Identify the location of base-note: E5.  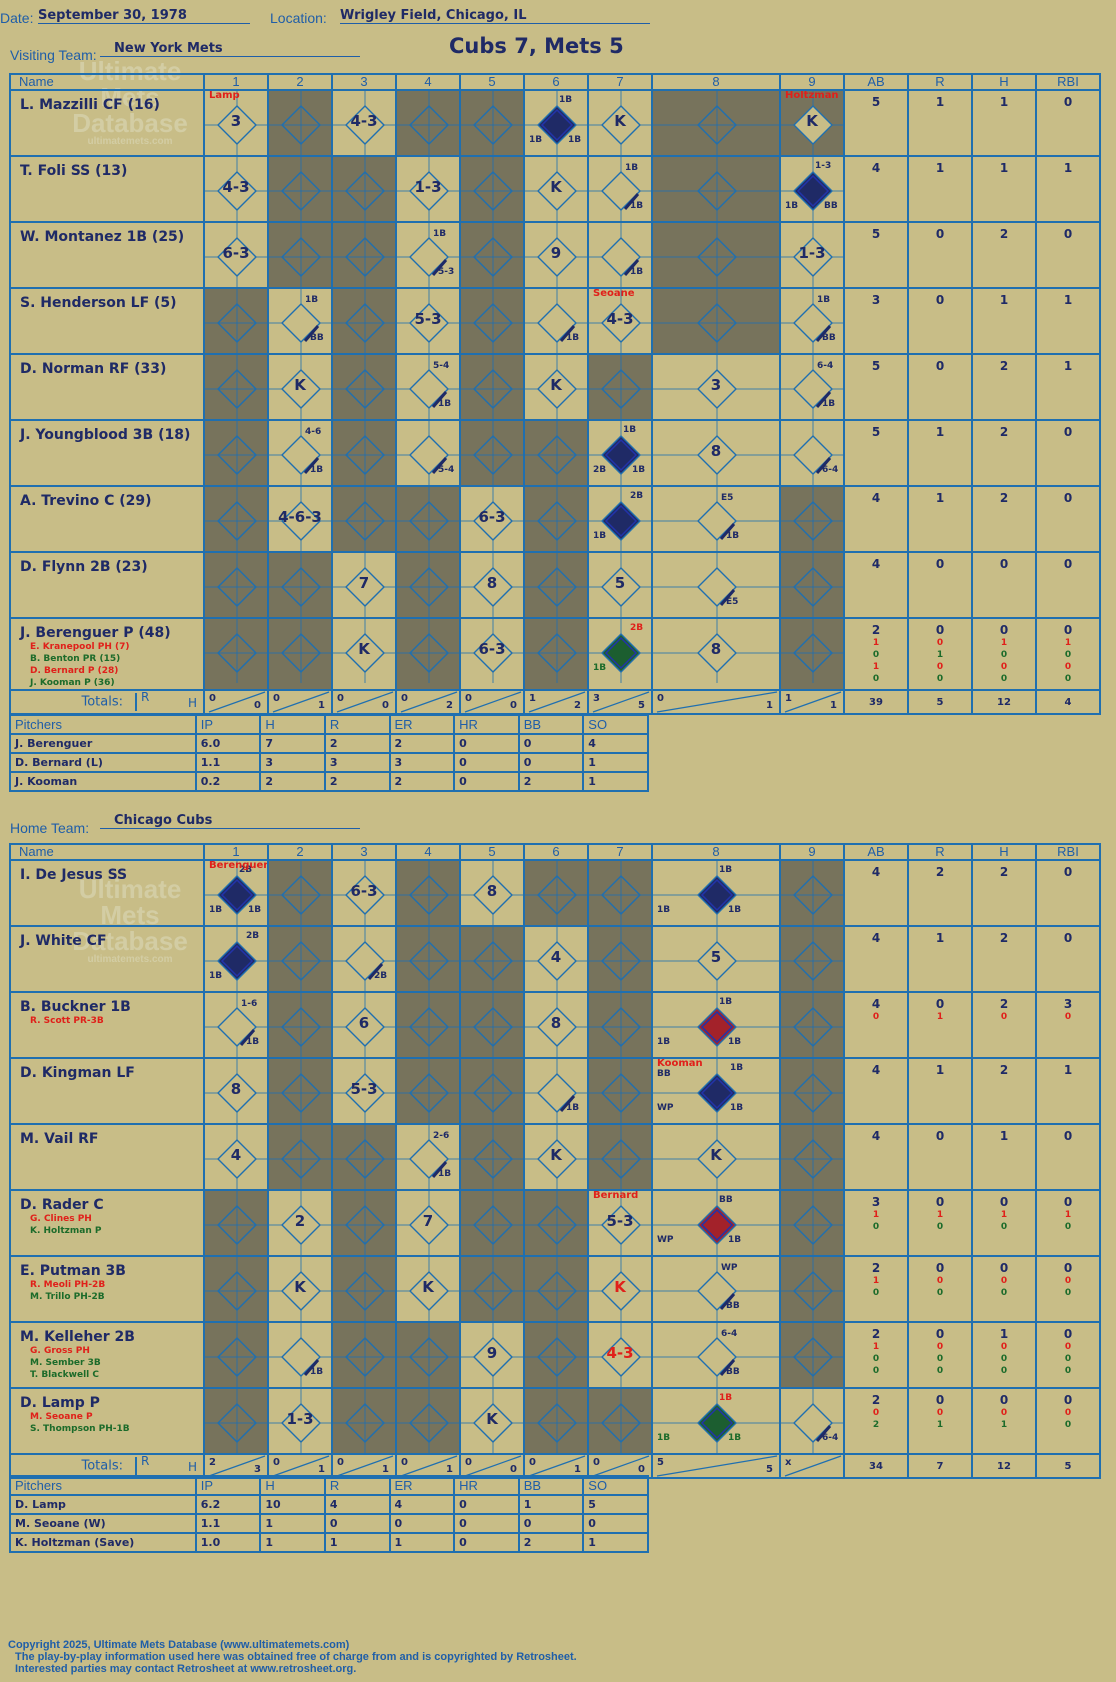
(727, 498).